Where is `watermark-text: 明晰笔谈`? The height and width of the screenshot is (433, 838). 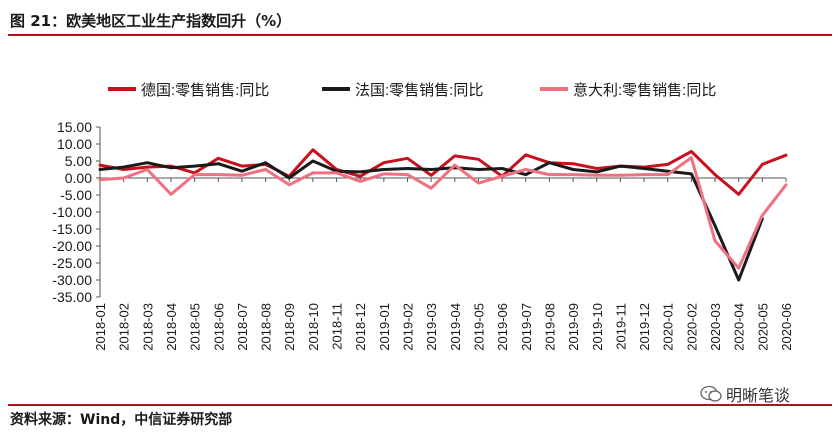
watermark-text: 明晰笔谈 is located at coordinates (758, 395).